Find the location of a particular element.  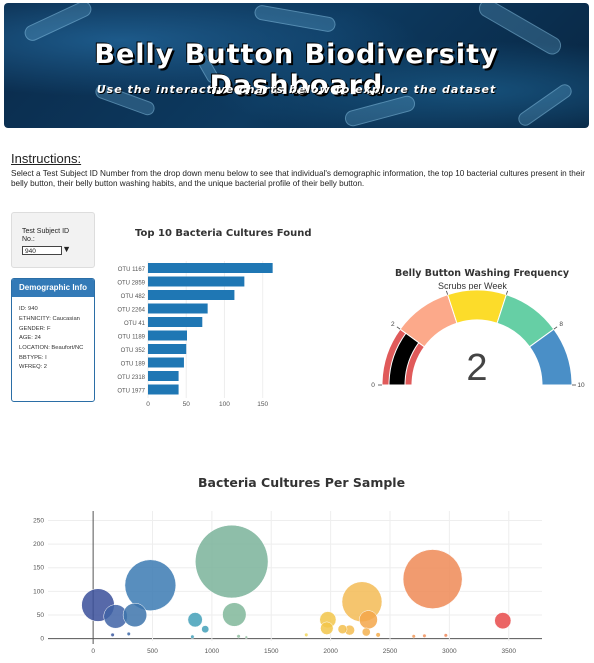

bubble-x-tick: 2000 is located at coordinates (330, 651).